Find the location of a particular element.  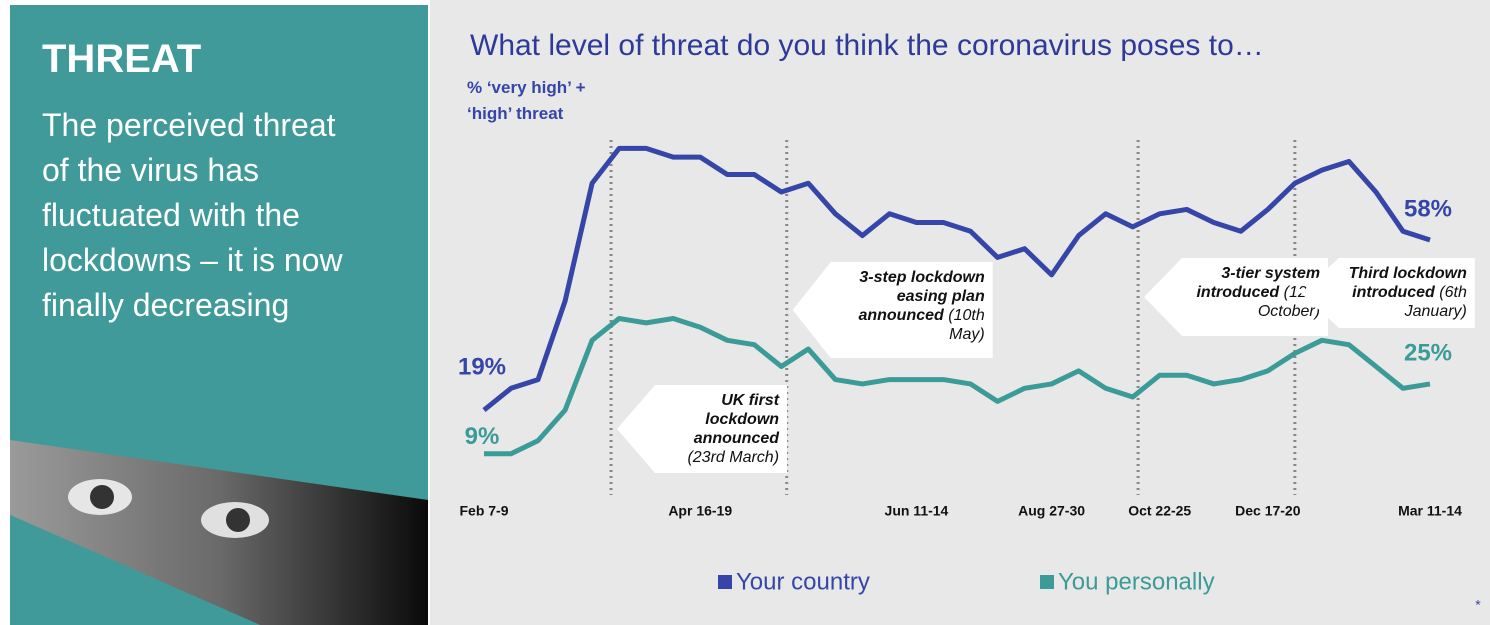

x-tick-label: Jun 11-14 is located at coordinates (917, 511).